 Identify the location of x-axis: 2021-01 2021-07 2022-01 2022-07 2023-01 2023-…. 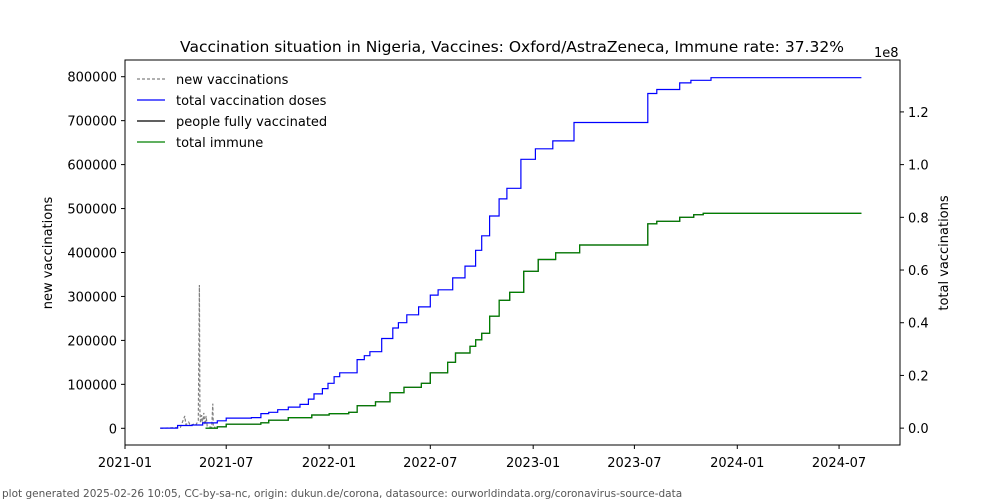
(482, 458).